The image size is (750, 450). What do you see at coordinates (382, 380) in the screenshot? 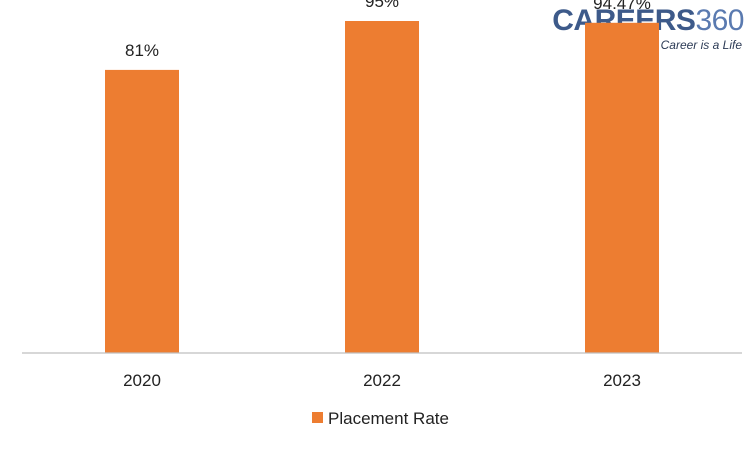
I see `x-tick-label-2022: 2022` at bounding box center [382, 380].